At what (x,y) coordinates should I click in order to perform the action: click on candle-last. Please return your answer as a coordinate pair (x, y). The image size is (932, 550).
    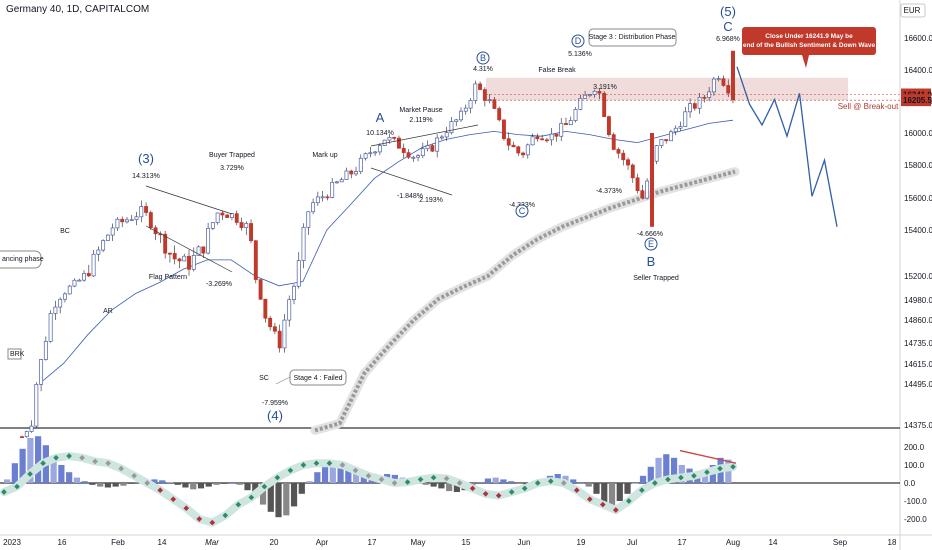
    Looking at the image, I should click on (733, 75).